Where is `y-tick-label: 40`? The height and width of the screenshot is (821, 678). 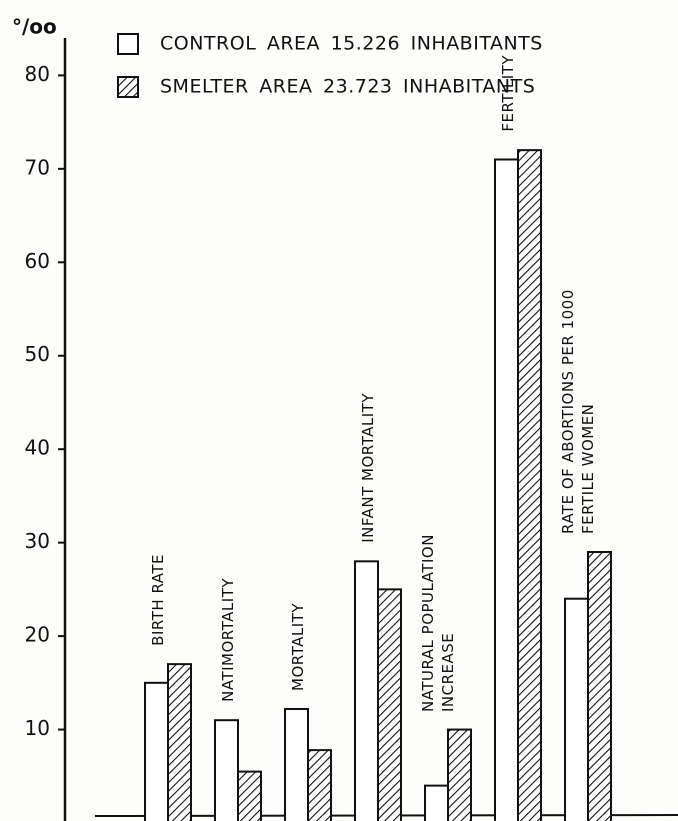
y-tick-label: 40 is located at coordinates (37, 448).